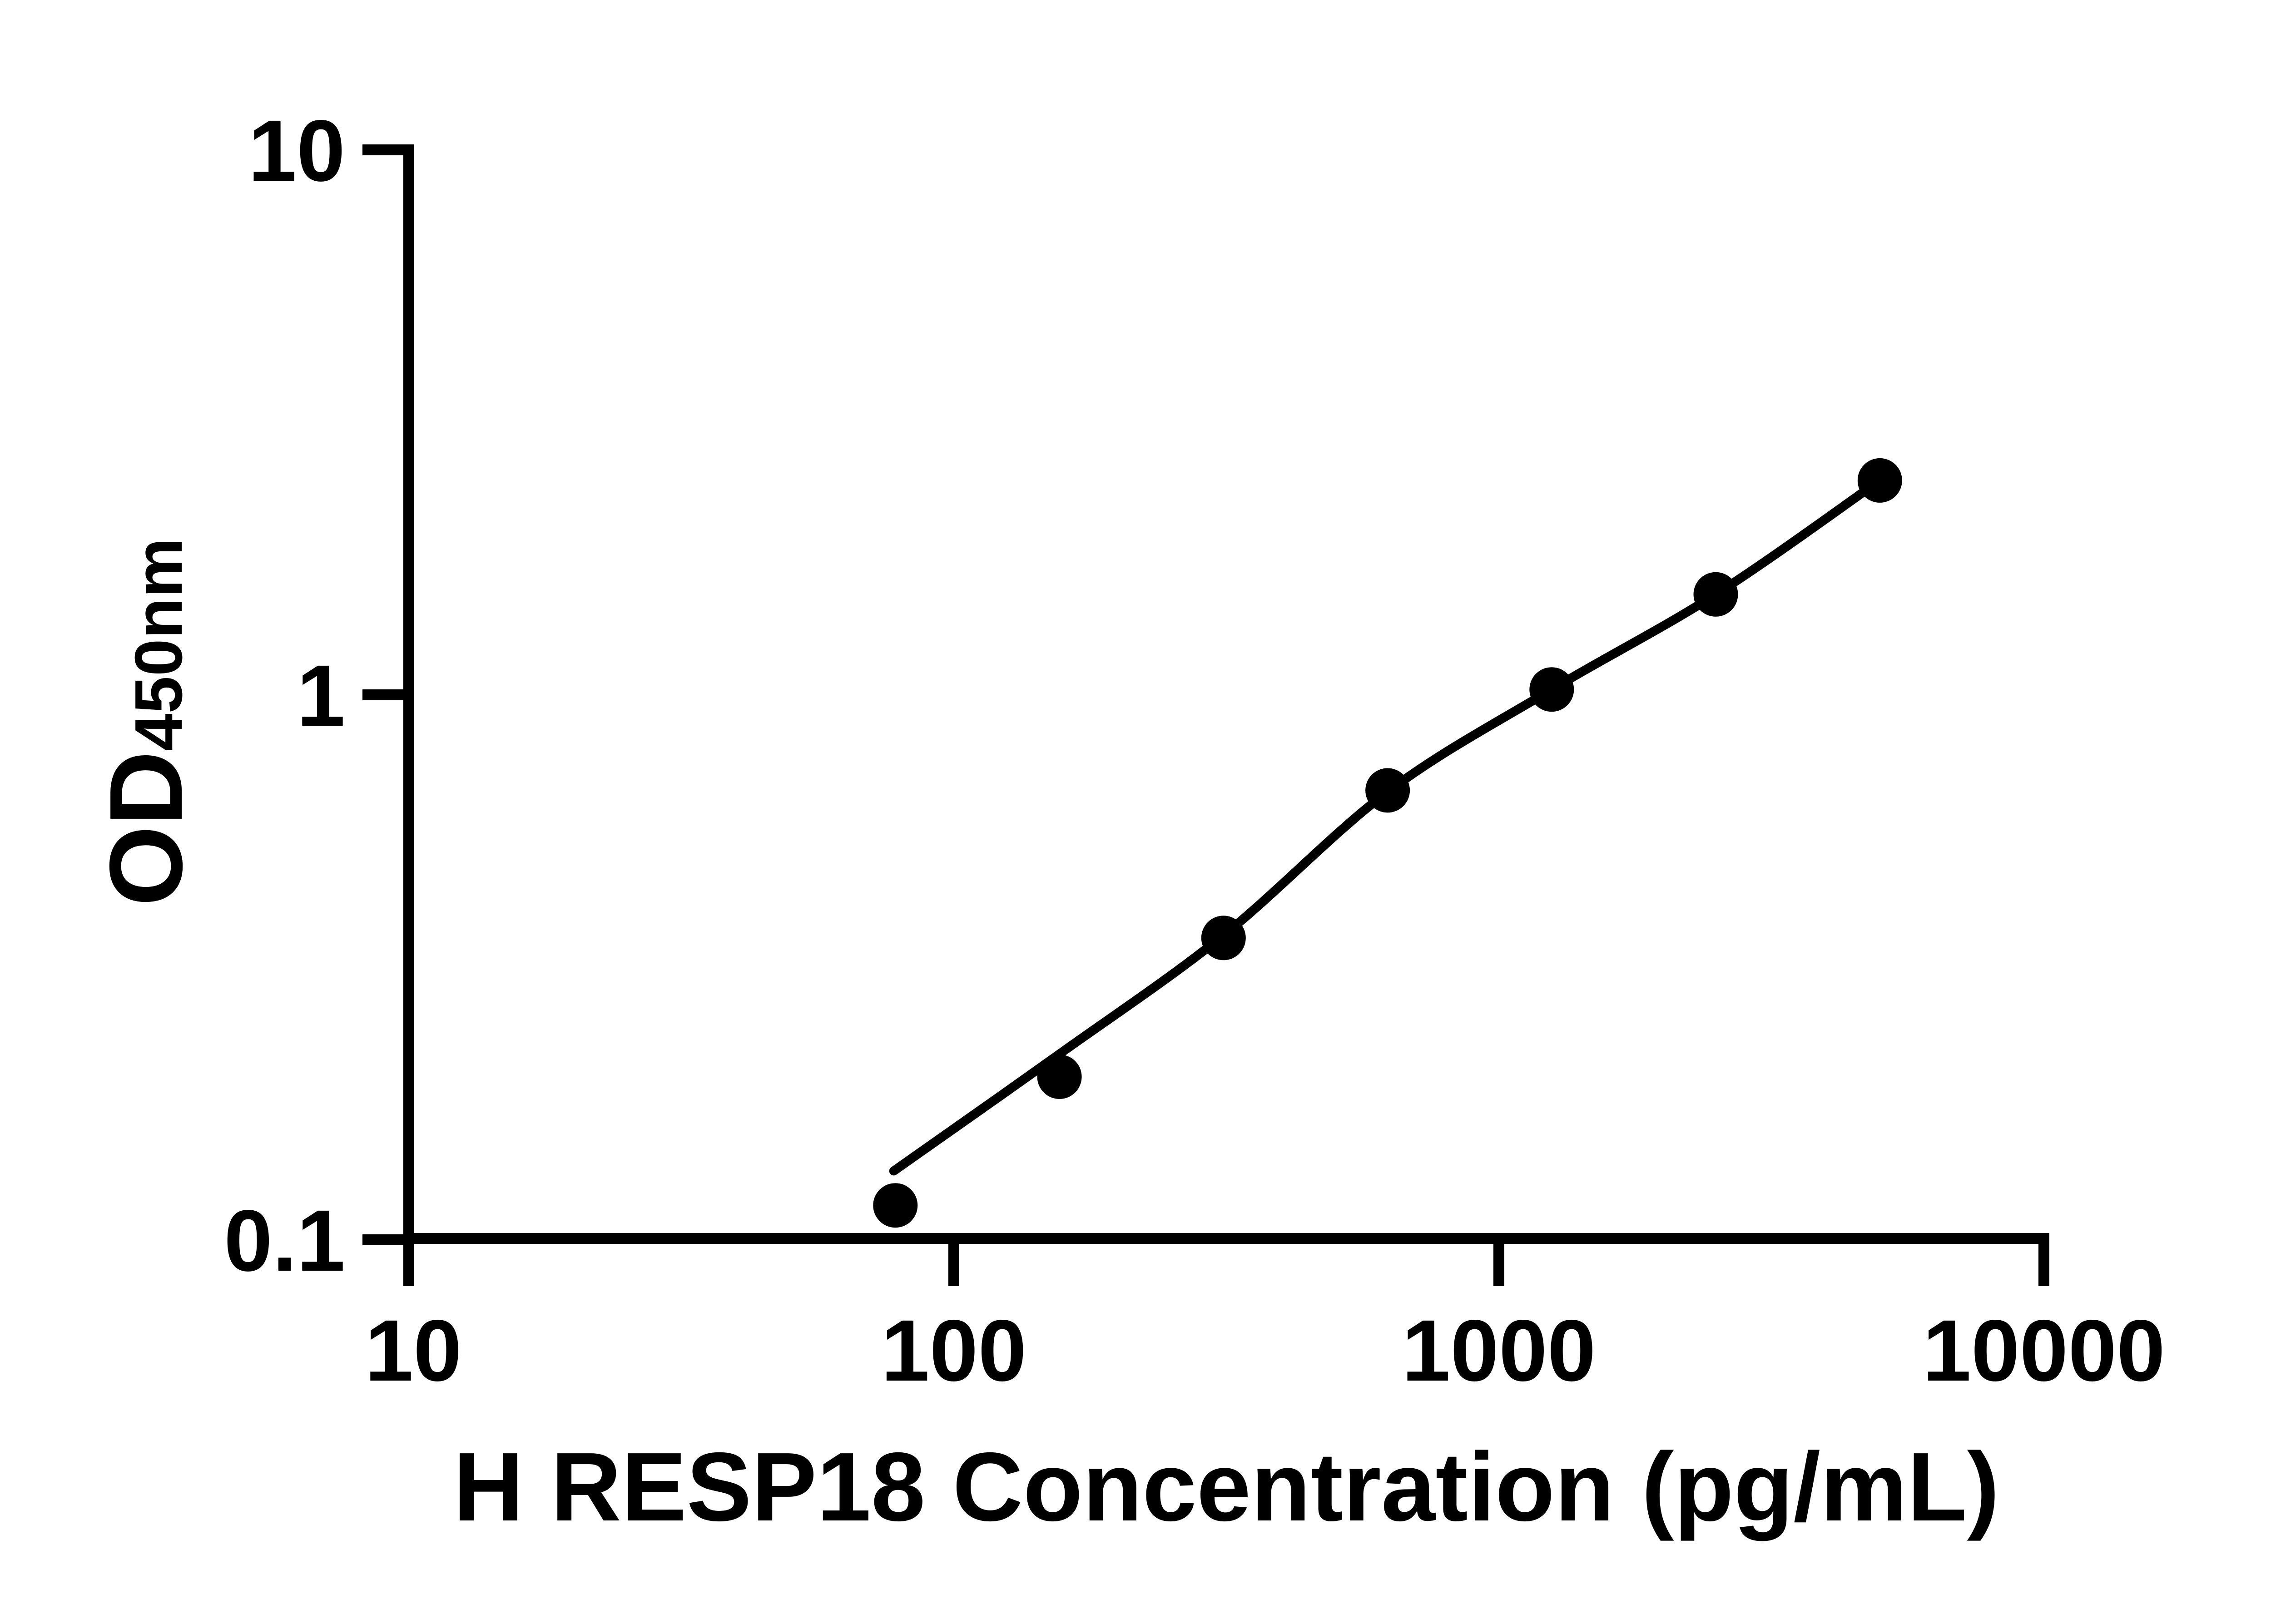 The width and height of the screenshot is (2271, 1624). Describe the element at coordinates (1499, 1350) in the screenshot. I see `x-tick-label-1000: 1000` at that location.